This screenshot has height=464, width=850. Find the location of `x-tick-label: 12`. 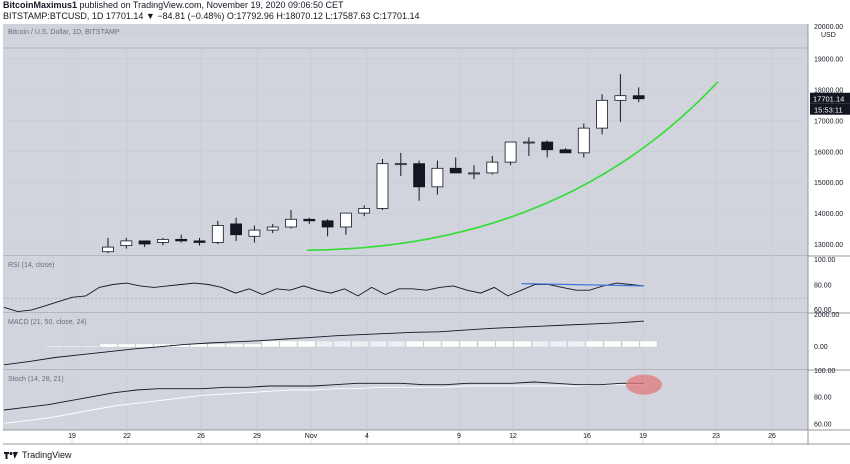

x-tick-label: 12 is located at coordinates (513, 436).